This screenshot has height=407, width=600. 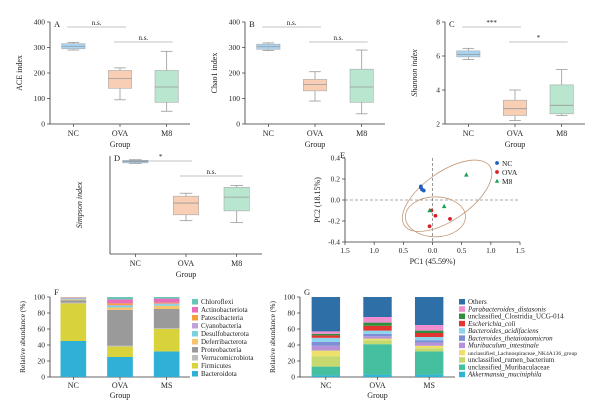 I want to click on legend-label: unclassified_rumen_bacterium, so click(x=511, y=360).